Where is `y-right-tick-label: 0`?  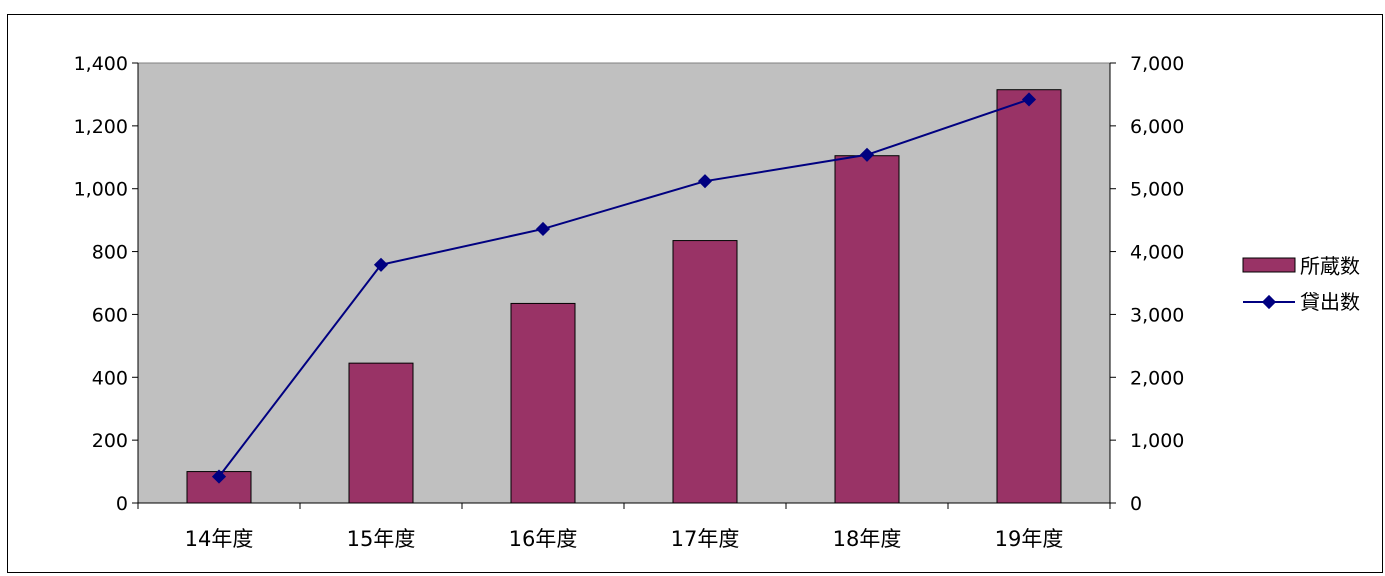 y-right-tick-label: 0 is located at coordinates (1136, 504).